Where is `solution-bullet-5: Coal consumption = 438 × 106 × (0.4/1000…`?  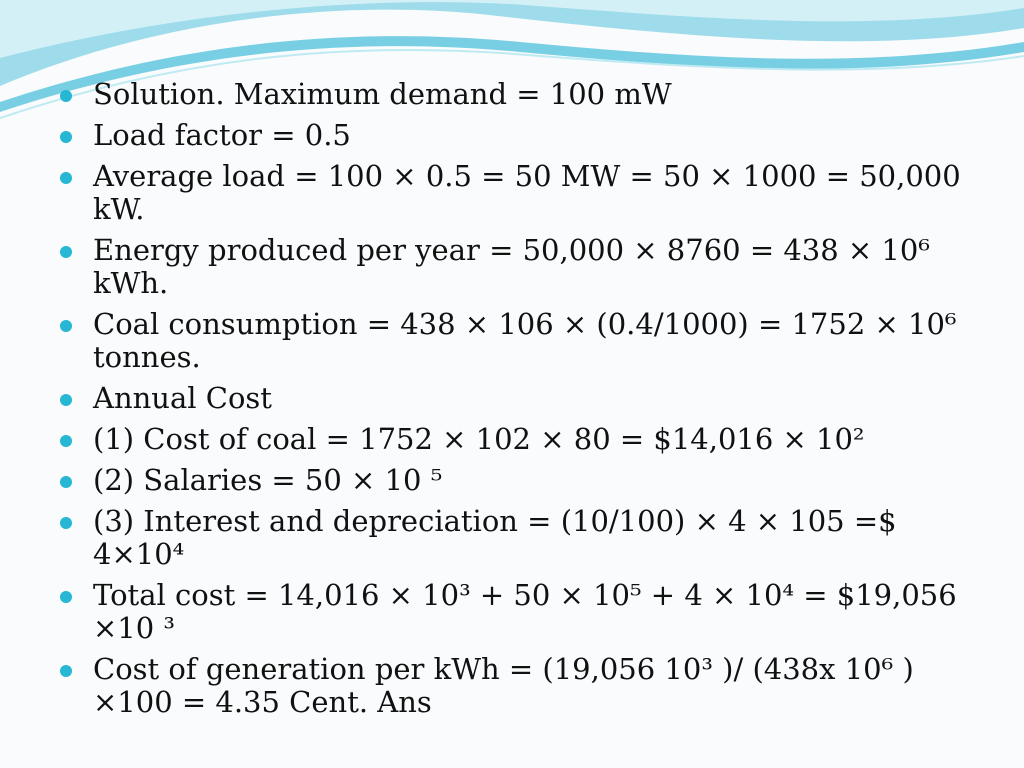
solution-bullet-5: Coal consumption = 438 × 106 × (0.4/1000… is located at coordinates (525, 341).